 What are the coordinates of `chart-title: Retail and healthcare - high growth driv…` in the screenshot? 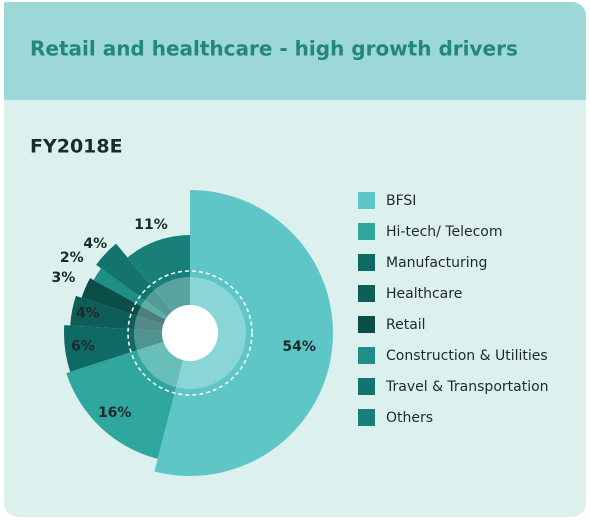 It's located at (274, 49).